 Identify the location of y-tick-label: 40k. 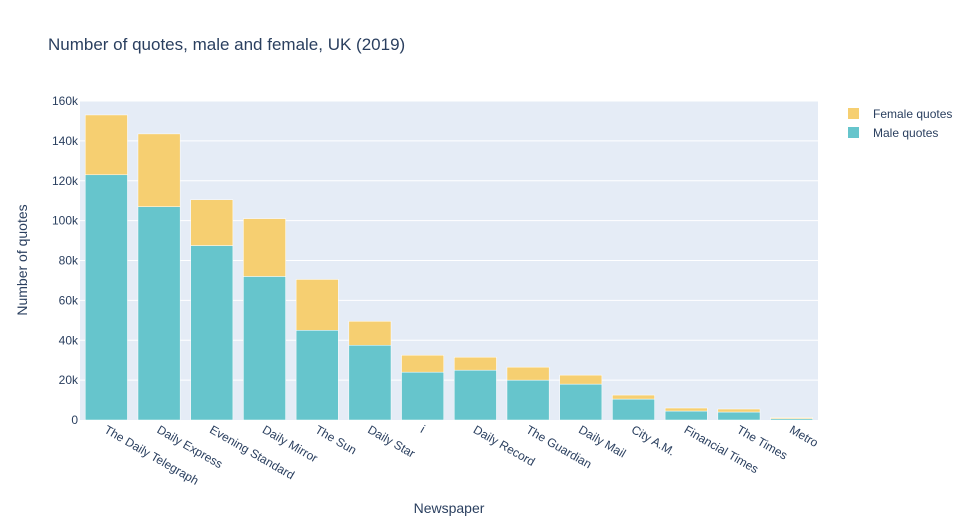
(69, 340).